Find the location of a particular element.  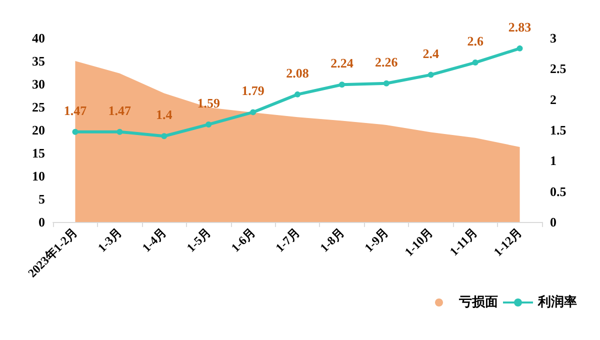

data-label: 2.08 is located at coordinates (298, 72).